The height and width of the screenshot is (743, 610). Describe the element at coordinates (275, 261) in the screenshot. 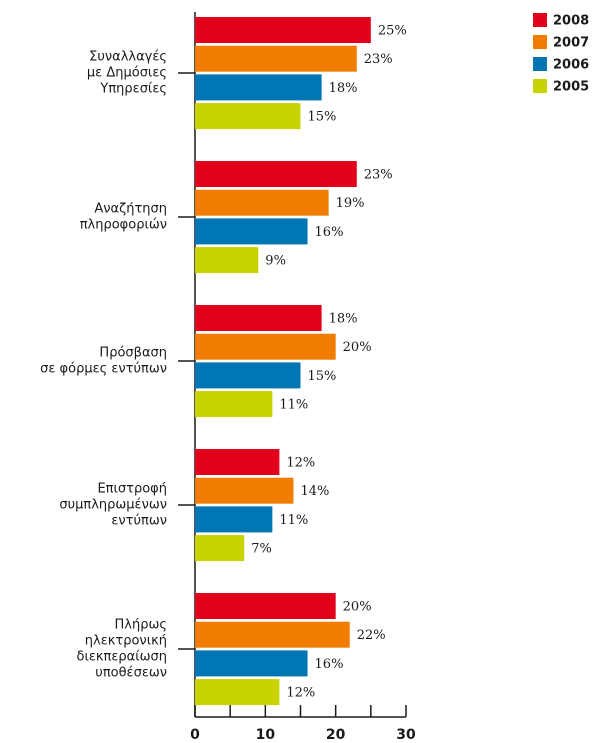

I see `value-label: 9%` at that location.